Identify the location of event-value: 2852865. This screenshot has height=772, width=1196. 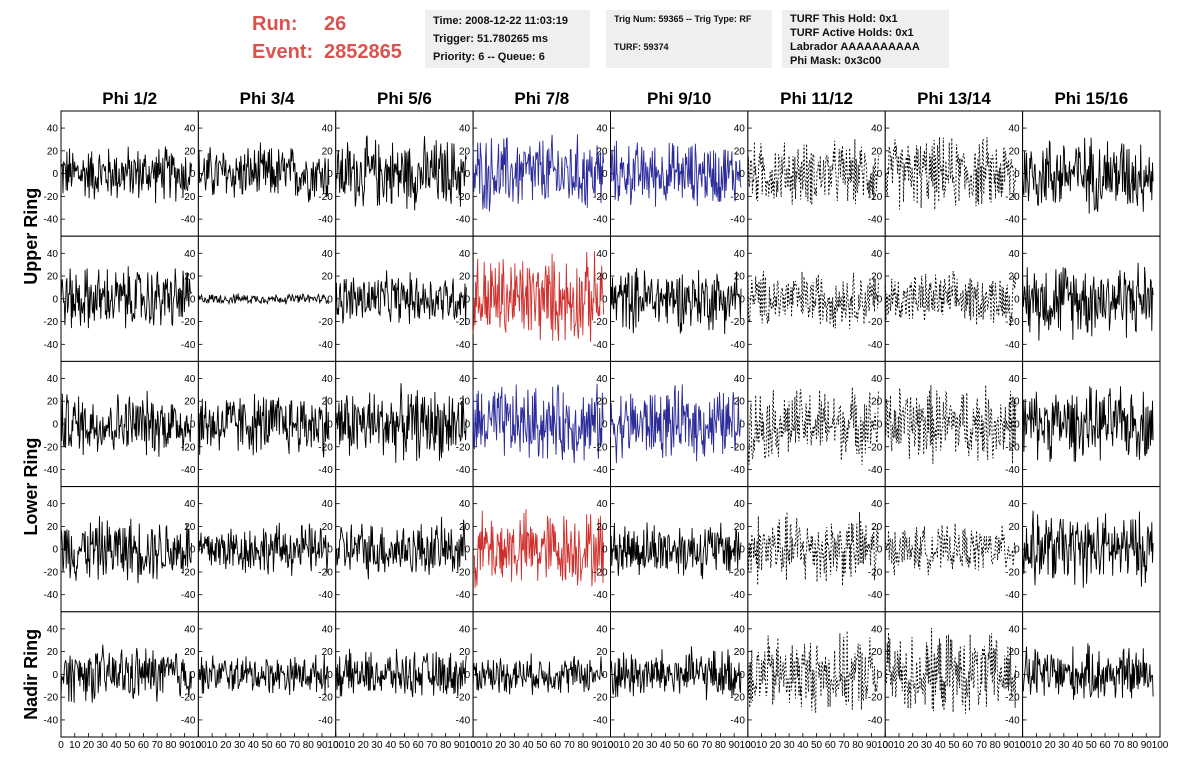
(363, 52).